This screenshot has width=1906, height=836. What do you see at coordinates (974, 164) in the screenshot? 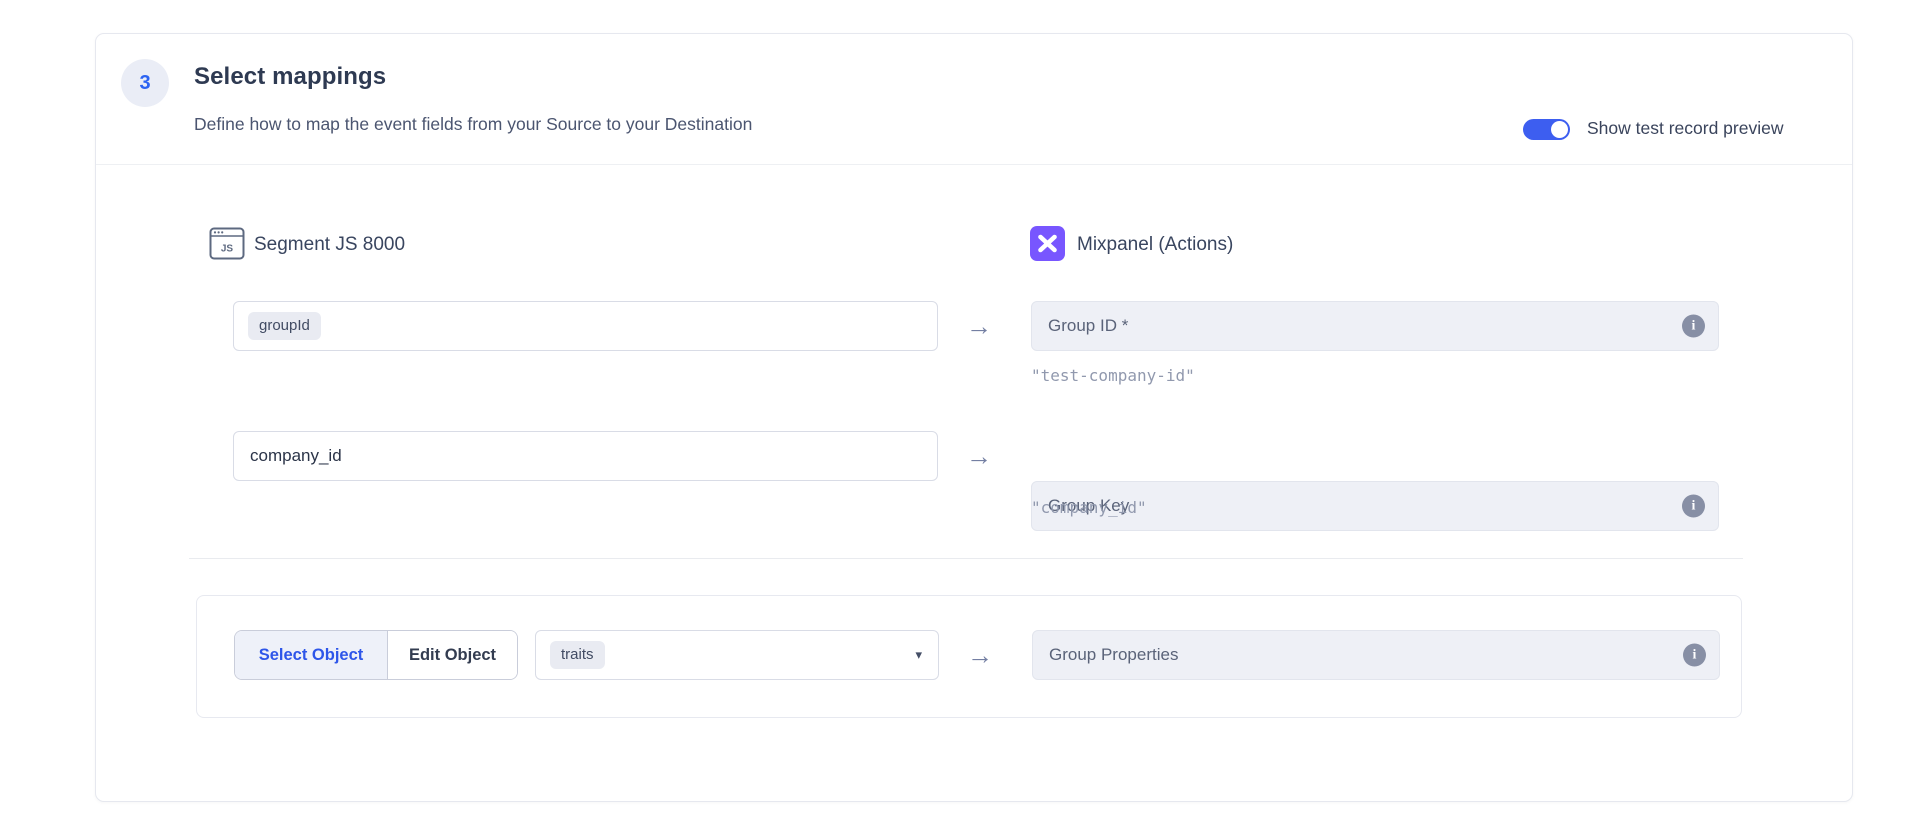
I see `header-divider` at bounding box center [974, 164].